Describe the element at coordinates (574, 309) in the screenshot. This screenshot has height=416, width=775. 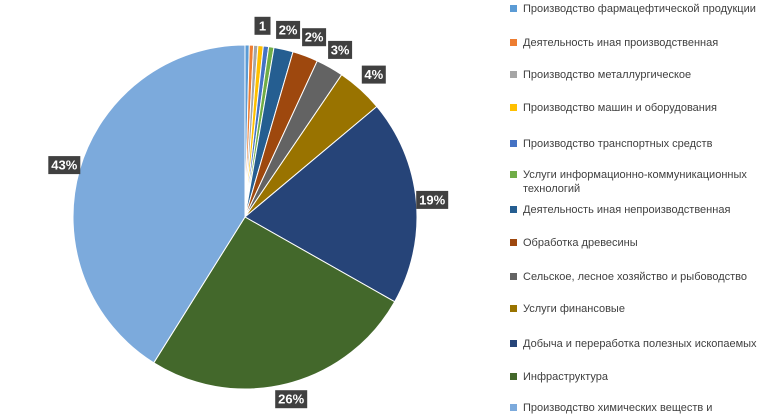
I see `legend-label: Услуги финансовые` at that location.